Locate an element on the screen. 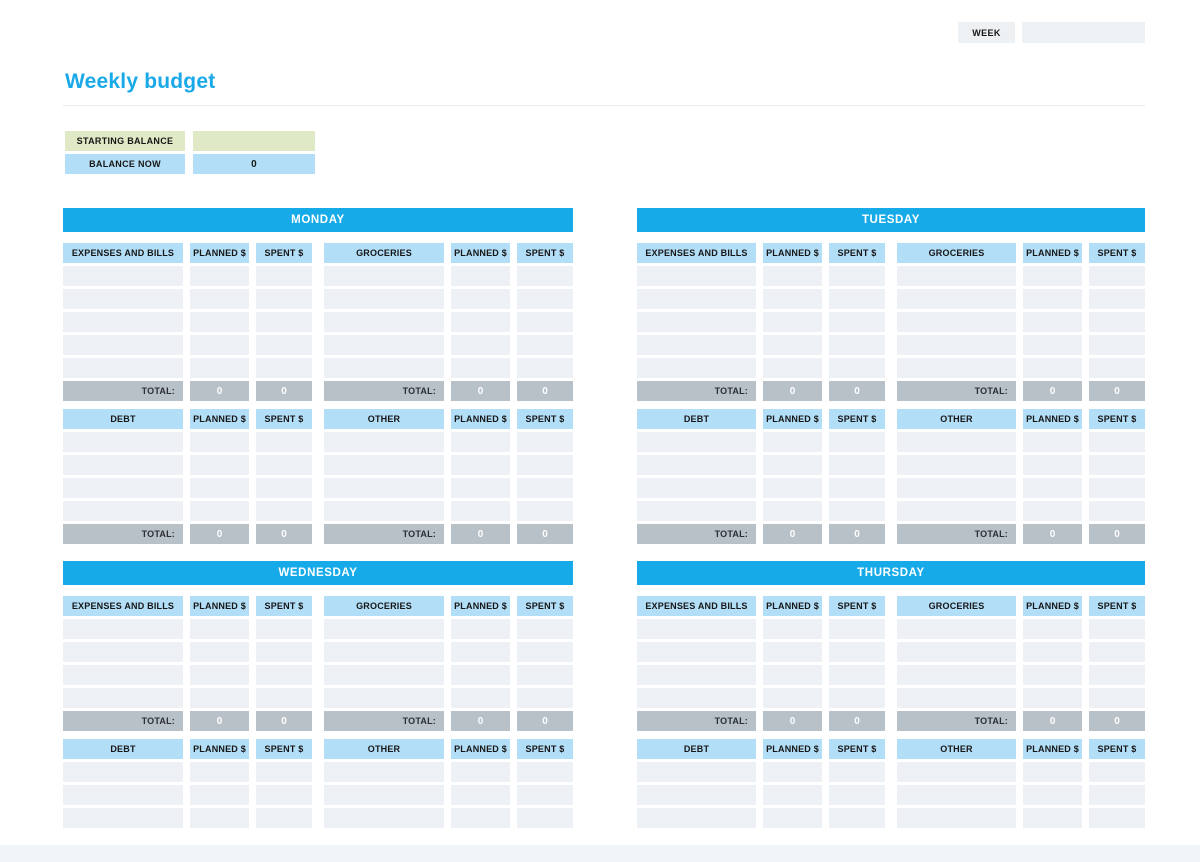 This screenshot has height=862, width=1200. week-value-cell is located at coordinates (1083, 32).